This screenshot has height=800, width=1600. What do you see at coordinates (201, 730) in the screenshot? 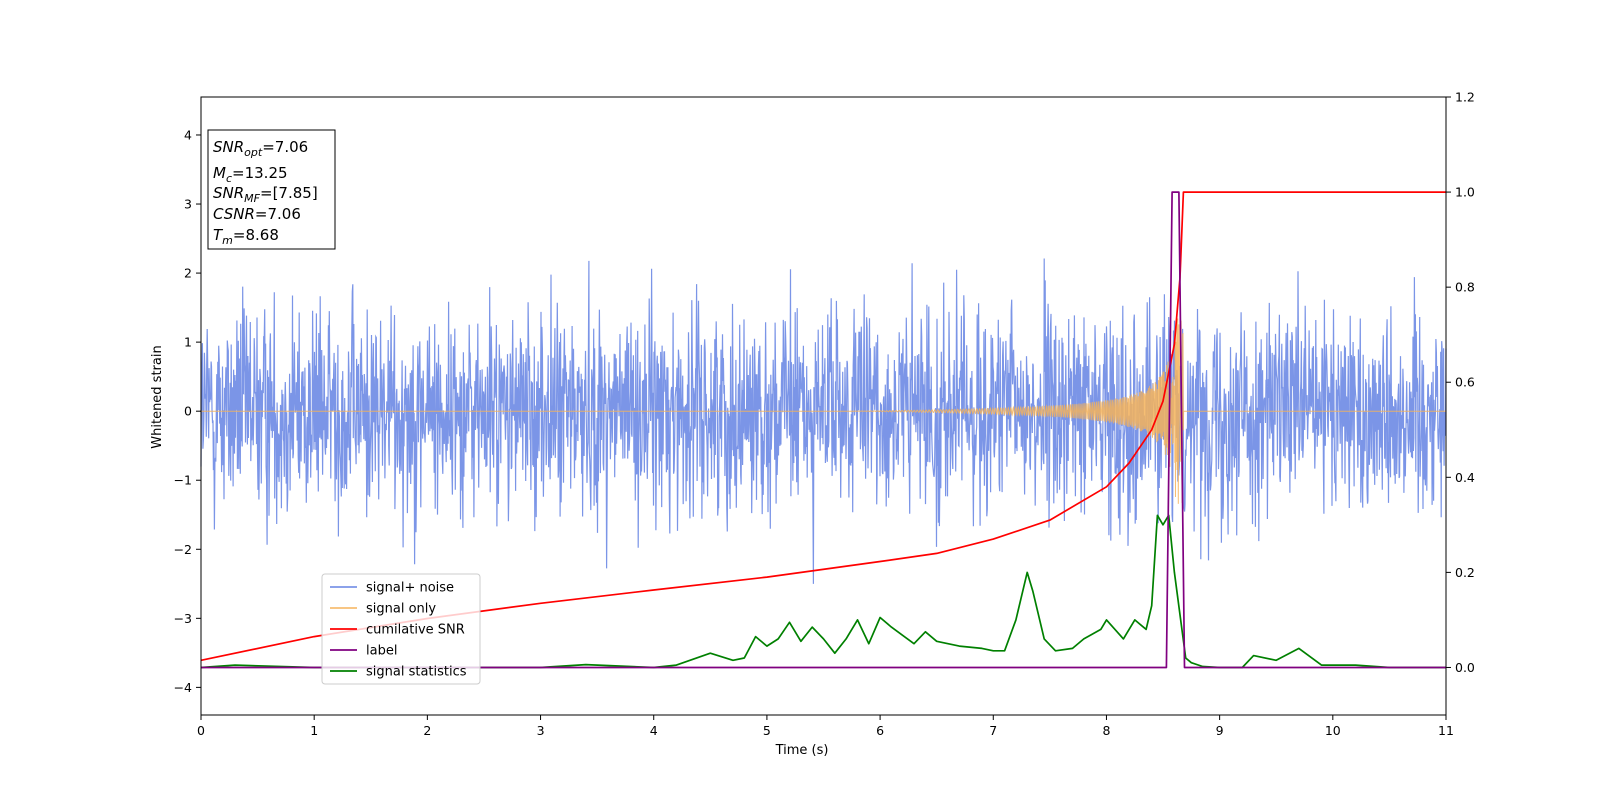
I see `x-tick-label: 0` at bounding box center [201, 730].